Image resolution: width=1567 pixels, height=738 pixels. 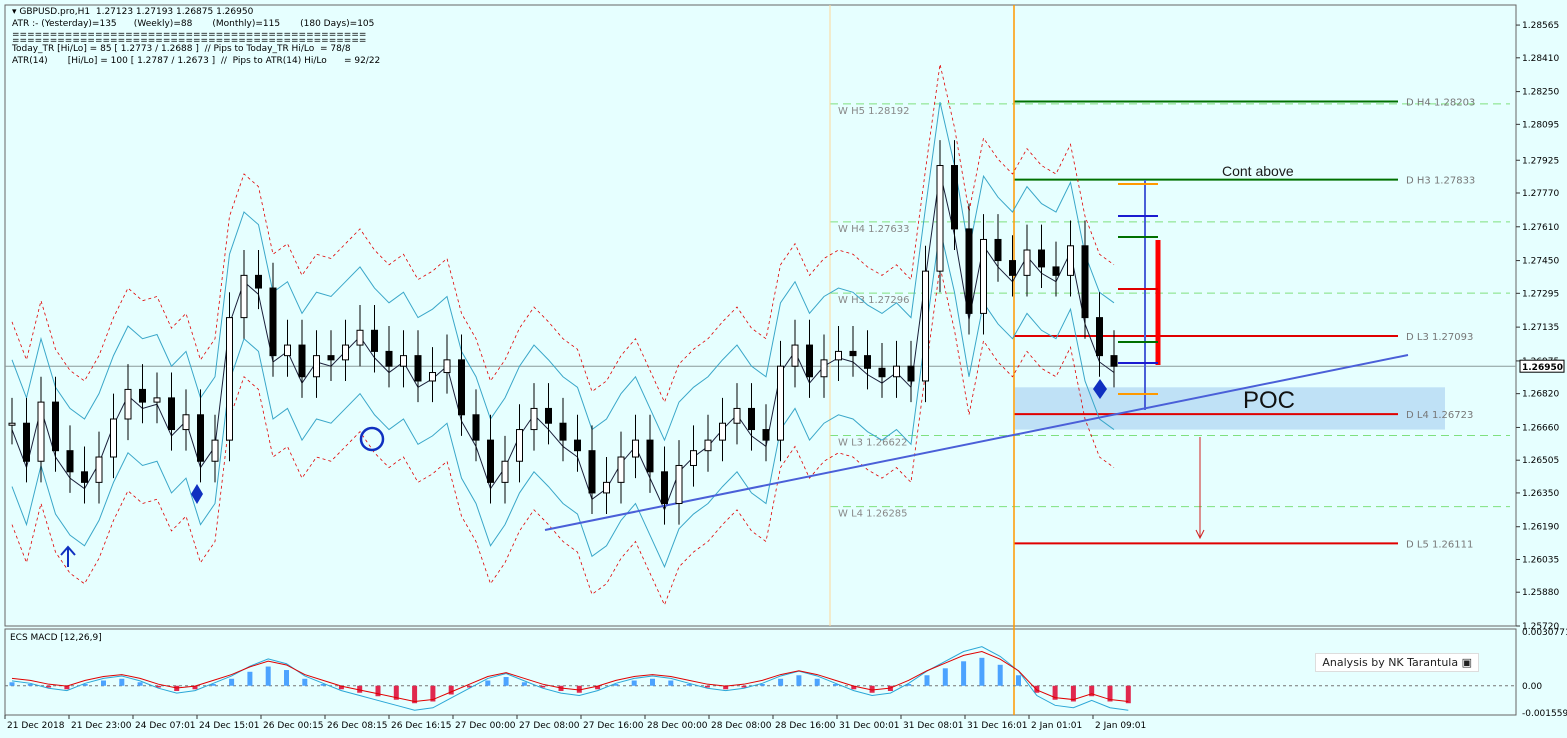 What do you see at coordinates (1540, 560) in the screenshot?
I see `y-tick-label: 1.26035` at bounding box center [1540, 560].